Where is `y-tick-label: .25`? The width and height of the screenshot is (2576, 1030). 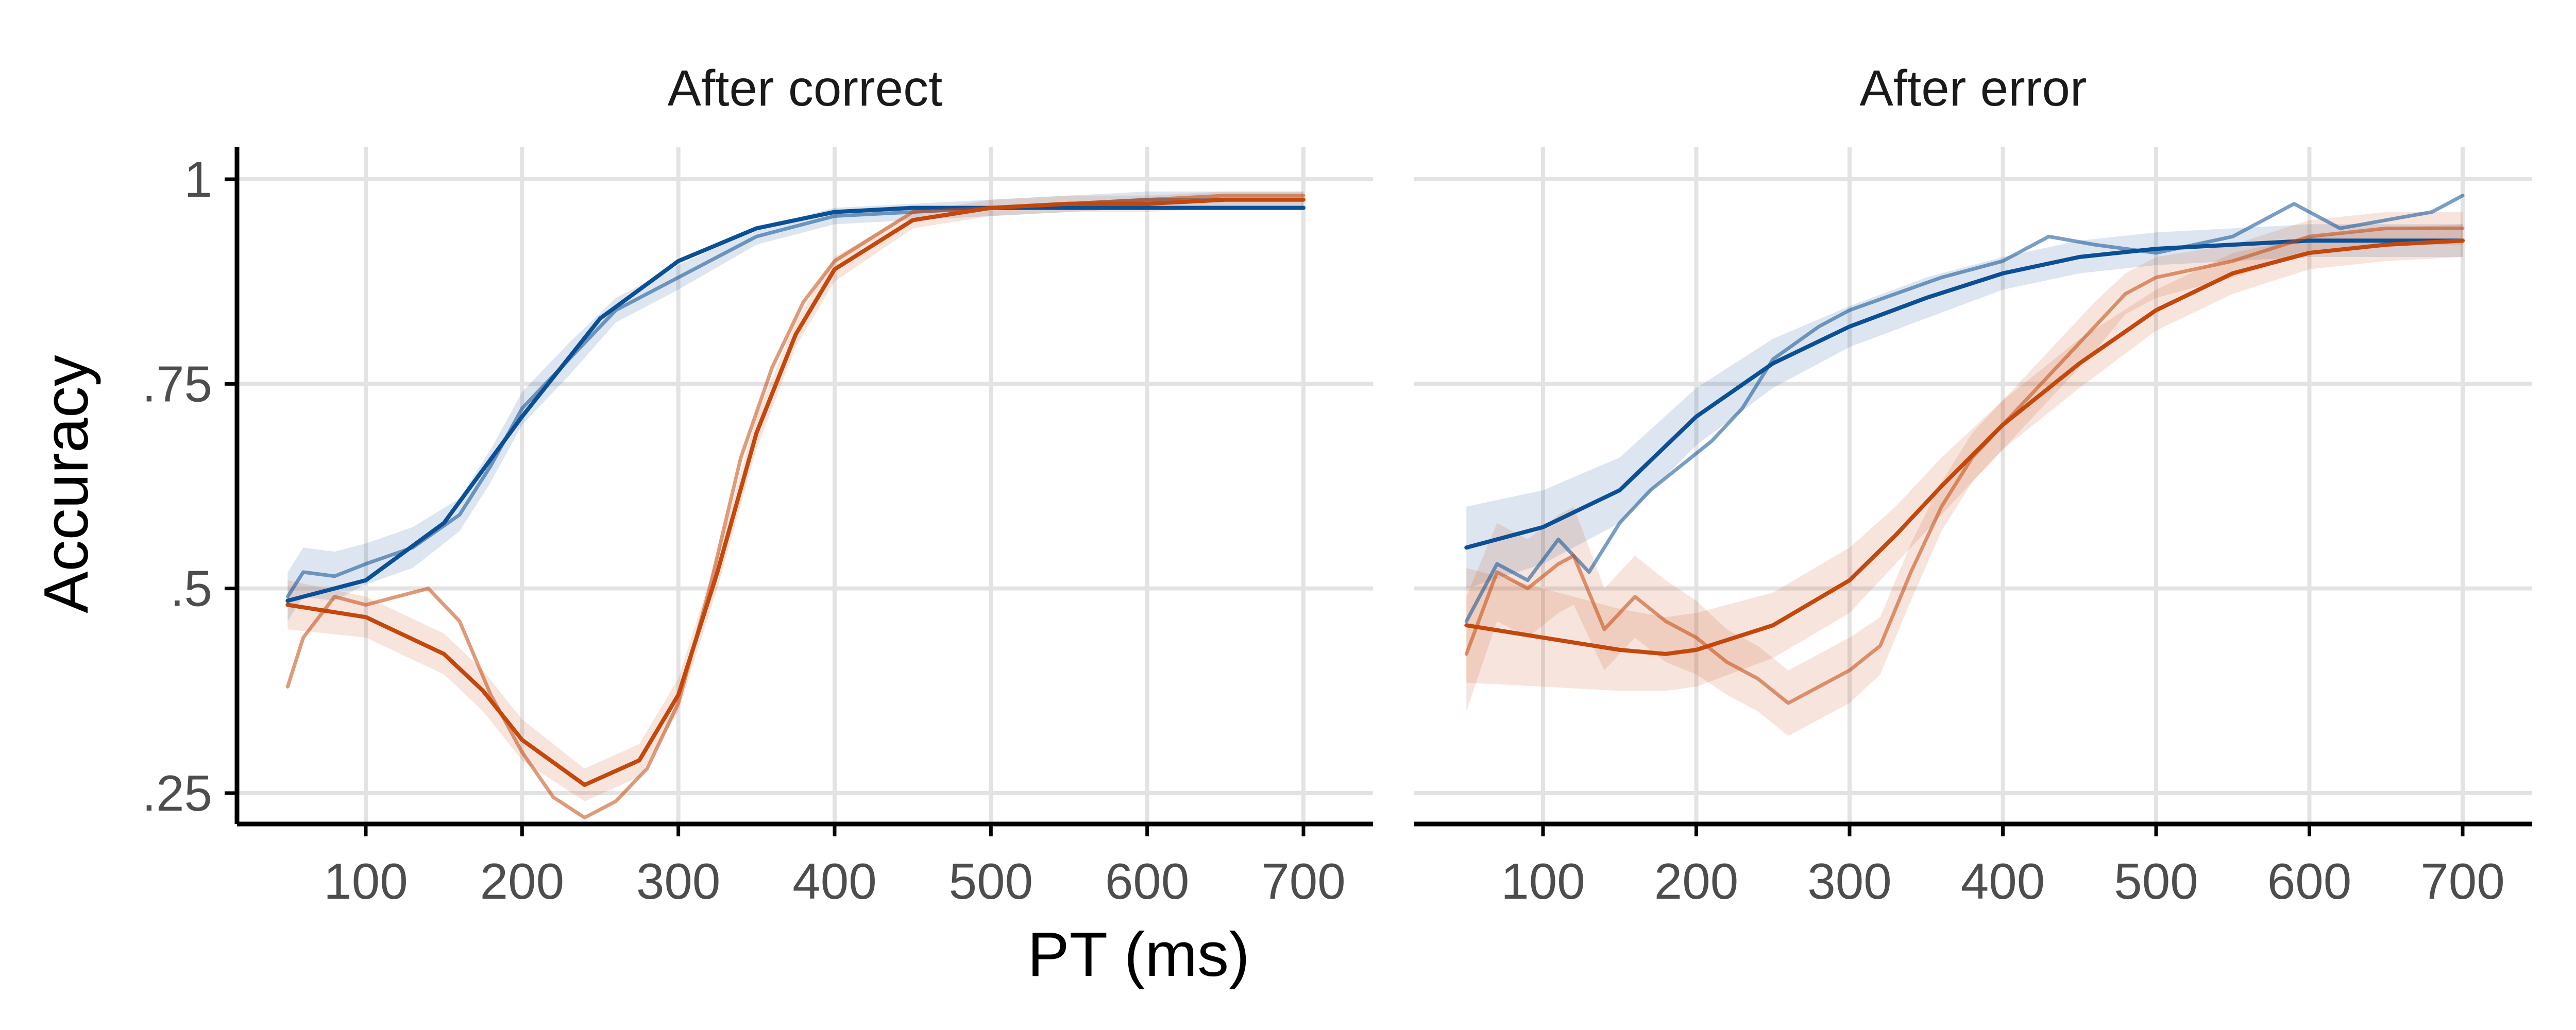 y-tick-label: .25 is located at coordinates (177, 793).